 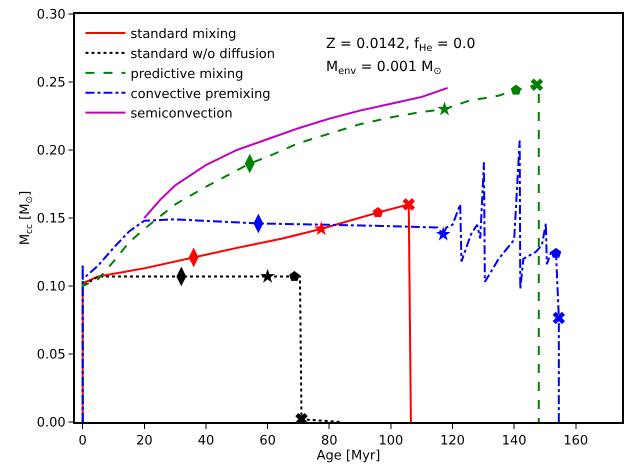 What do you see at coordinates (391, 440) in the screenshot?
I see `x-tick-label: 100` at bounding box center [391, 440].